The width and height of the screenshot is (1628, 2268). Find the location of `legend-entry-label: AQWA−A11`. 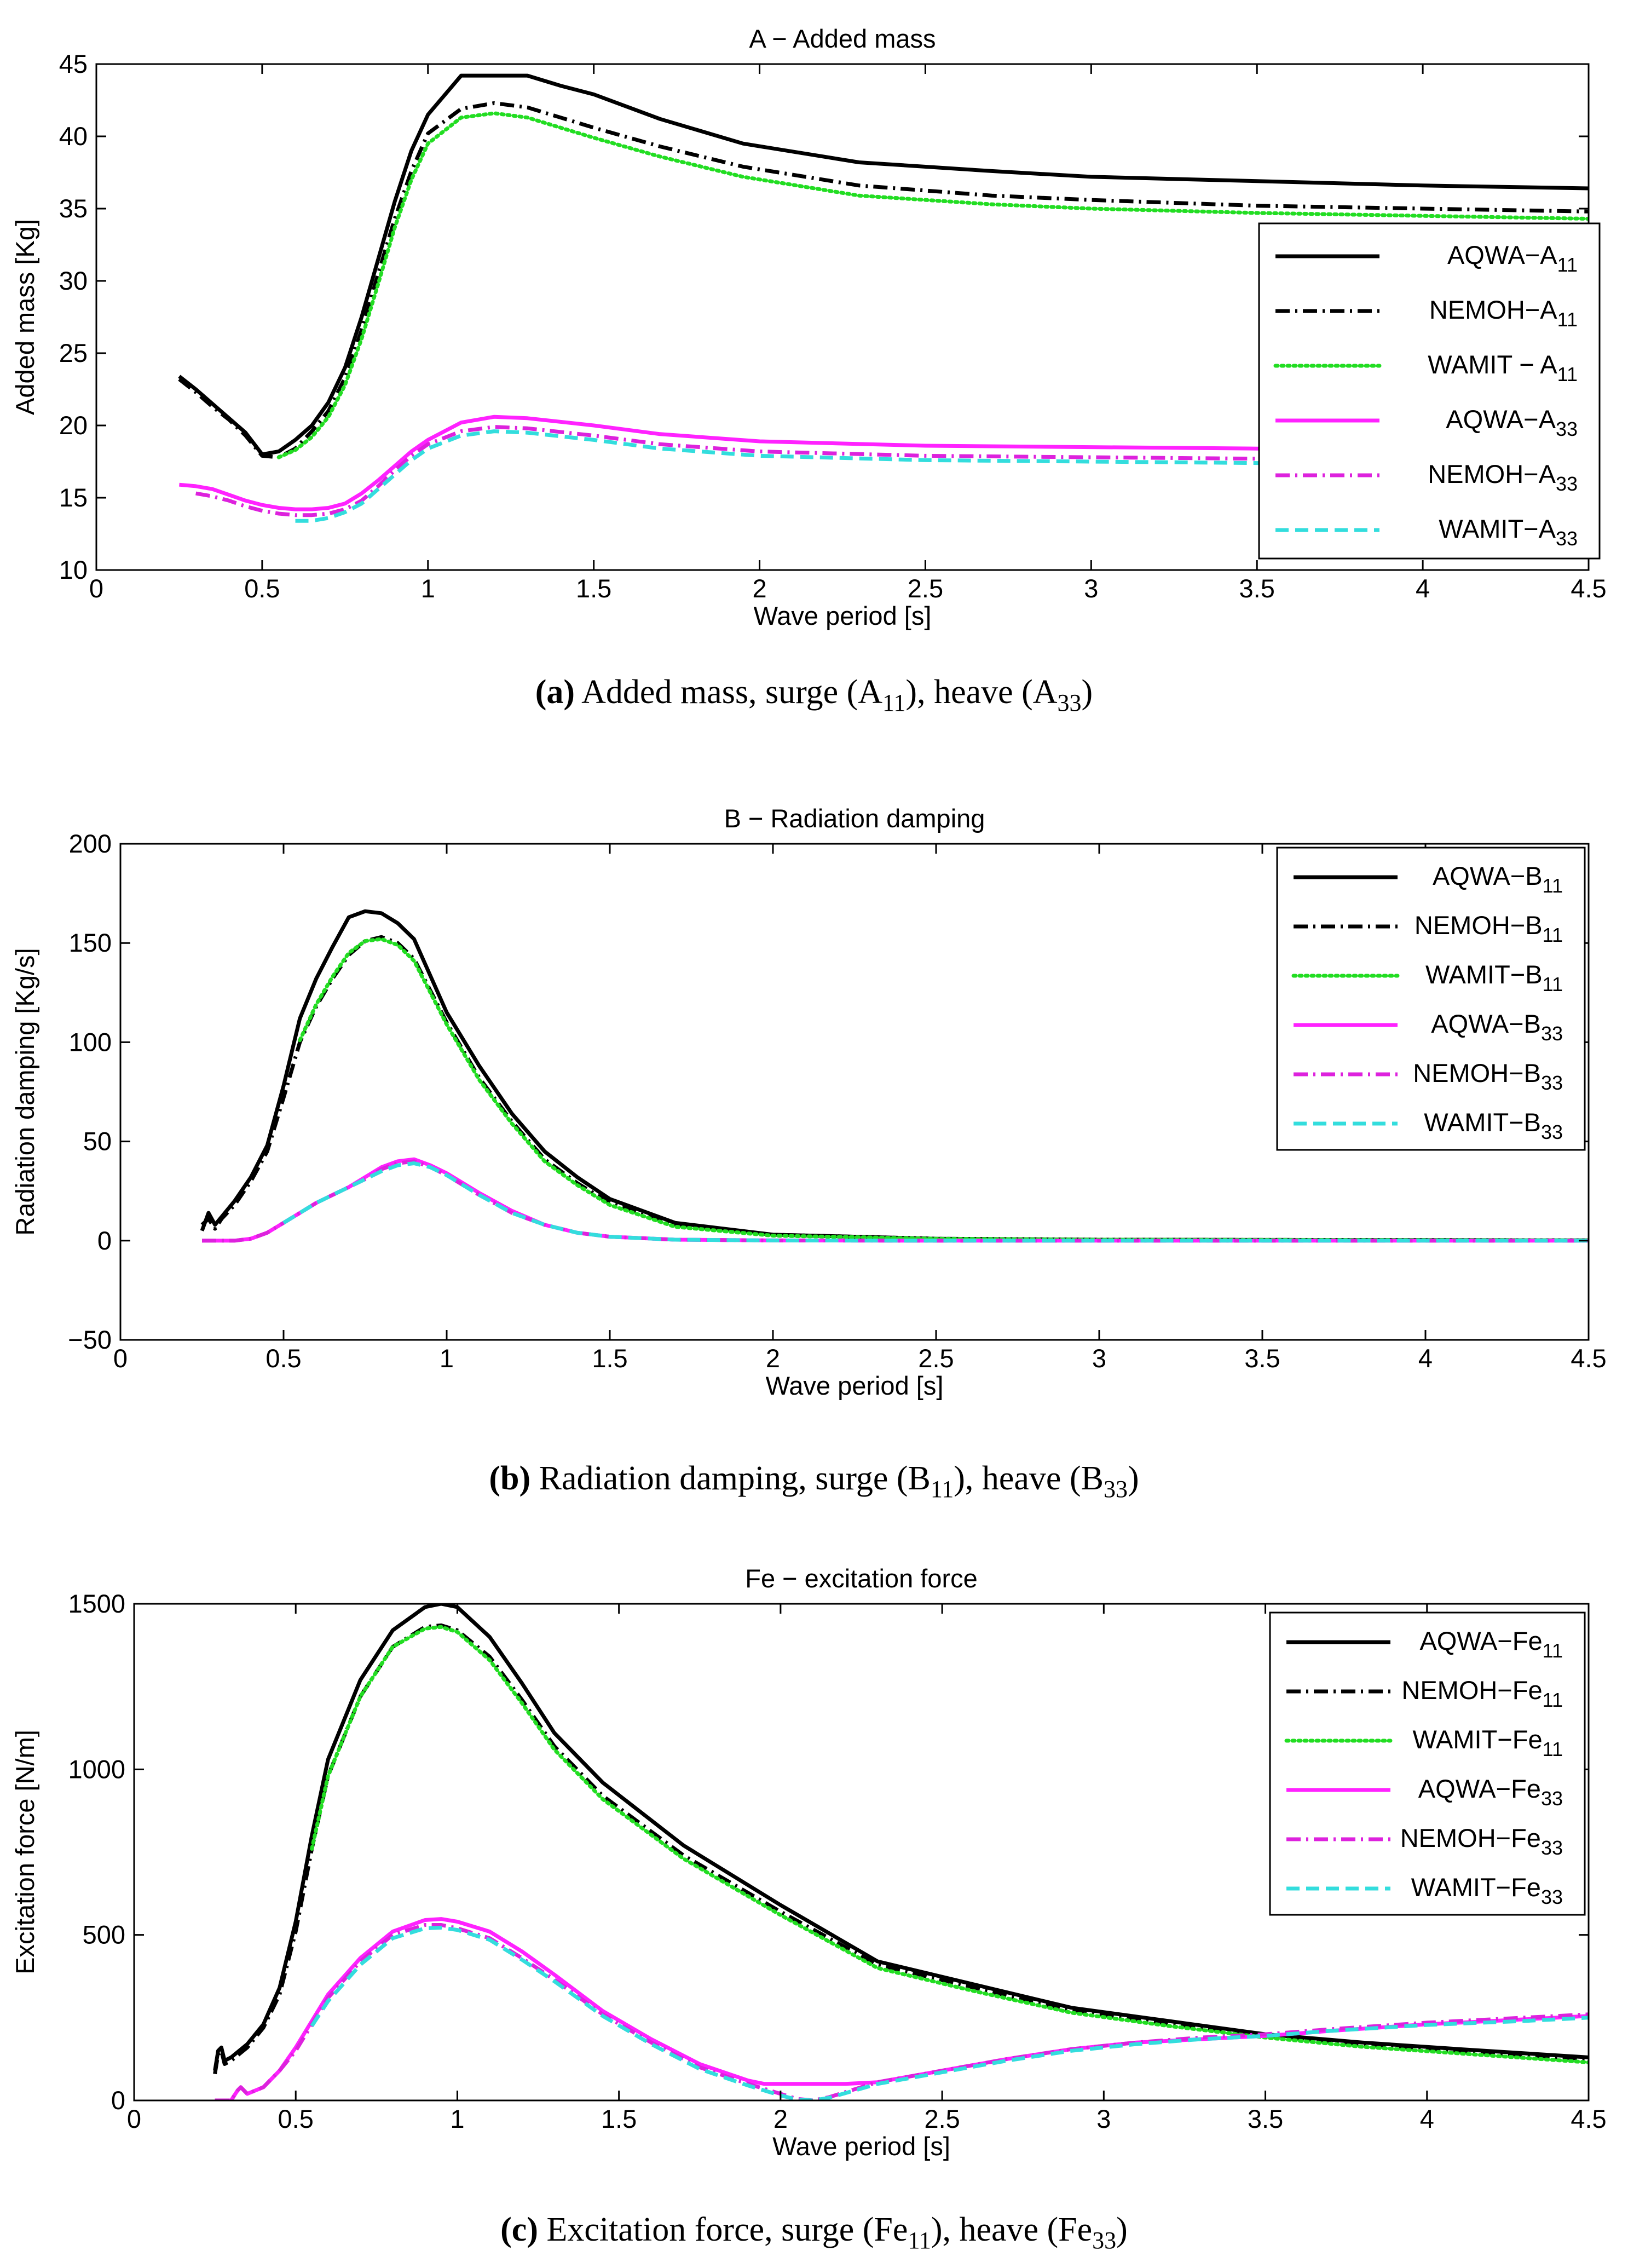

legend-entry-label: AQWA−A11 is located at coordinates (1512, 258).